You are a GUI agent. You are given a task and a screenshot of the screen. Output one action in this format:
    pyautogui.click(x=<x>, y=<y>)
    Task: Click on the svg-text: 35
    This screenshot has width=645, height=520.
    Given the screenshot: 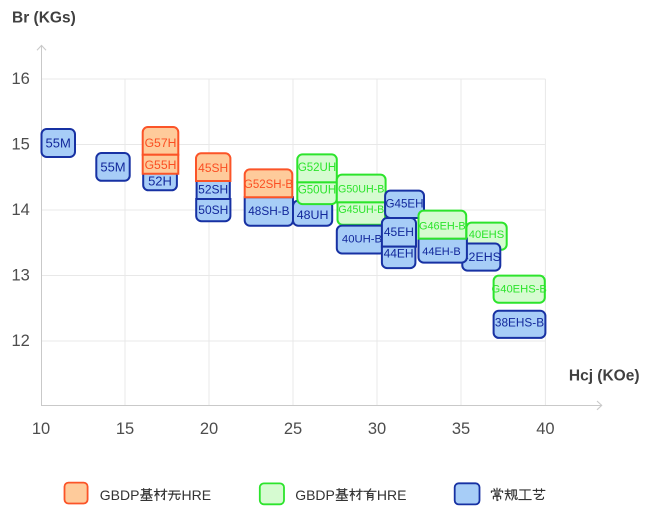 What is the action you would take?
    pyautogui.click(x=461, y=429)
    